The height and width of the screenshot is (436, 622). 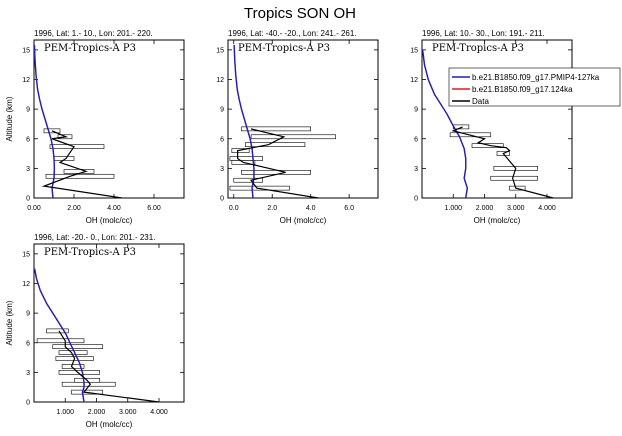 I want to click on panel-title: 1996, Lat: 1.- 10., Lon: 201.- 220., so click(x=93, y=33).